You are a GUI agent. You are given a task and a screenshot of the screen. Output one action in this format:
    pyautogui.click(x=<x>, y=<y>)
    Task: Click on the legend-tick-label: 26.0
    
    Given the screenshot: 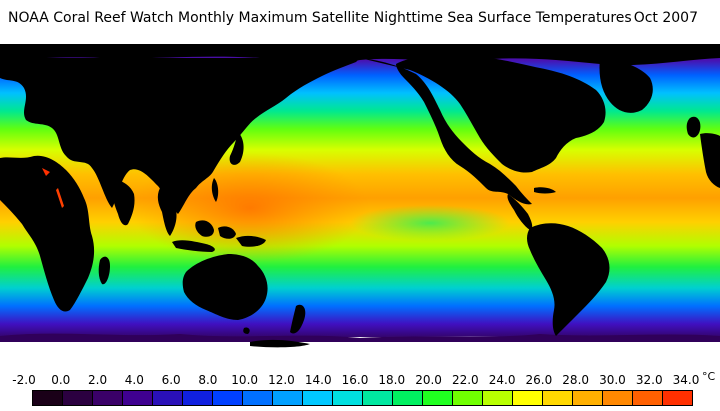 What is the action you would take?
    pyautogui.click(x=539, y=380)
    